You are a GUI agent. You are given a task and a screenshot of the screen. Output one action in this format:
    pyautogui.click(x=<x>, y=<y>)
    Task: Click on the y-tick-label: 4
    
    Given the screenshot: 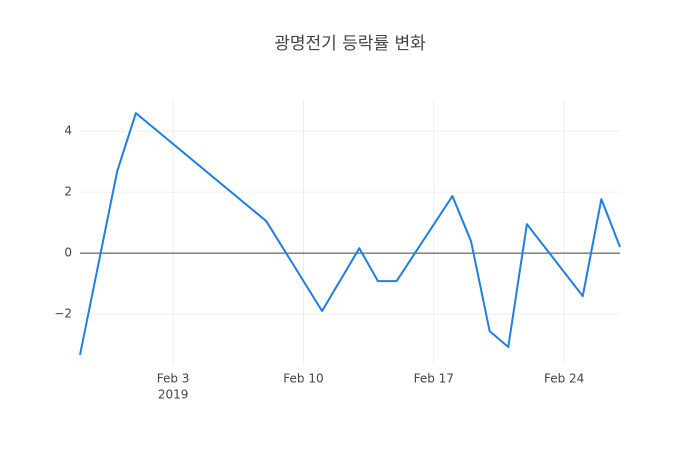 What is the action you would take?
    pyautogui.click(x=68, y=131)
    